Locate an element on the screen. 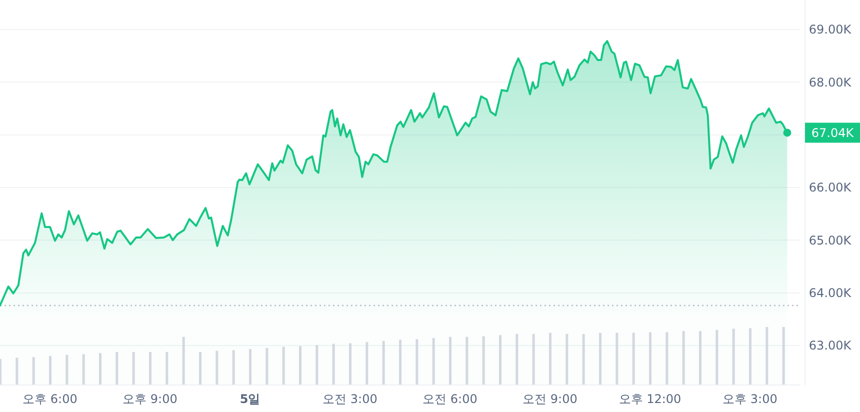  y-tick-label: 66.00K is located at coordinates (830, 187).